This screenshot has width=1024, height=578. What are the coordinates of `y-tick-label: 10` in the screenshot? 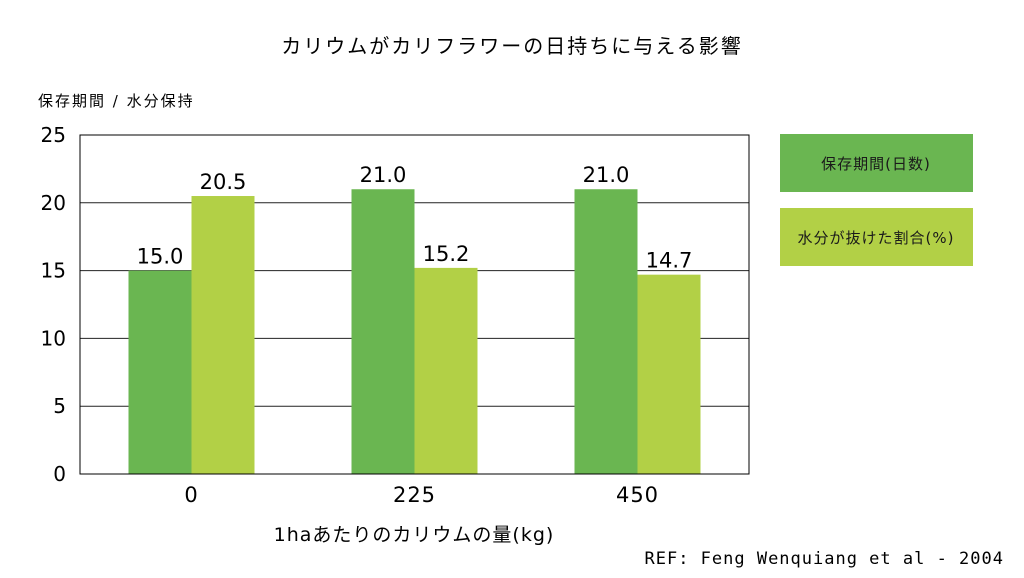 It's located at (53, 338).